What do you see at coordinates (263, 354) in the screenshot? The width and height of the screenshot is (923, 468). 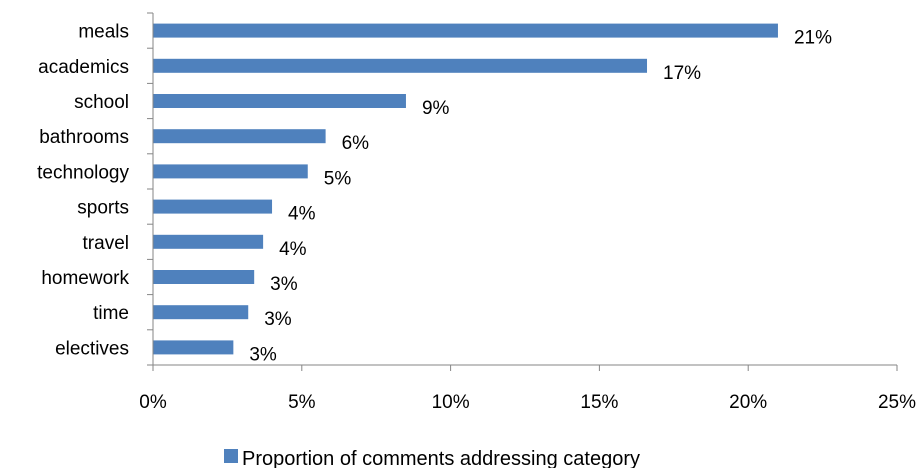 I see `data-label-electives: 3%` at bounding box center [263, 354].